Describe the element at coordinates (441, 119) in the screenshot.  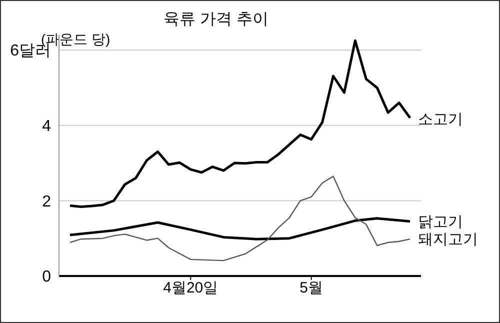
I see `series-label: 소고기` at that location.